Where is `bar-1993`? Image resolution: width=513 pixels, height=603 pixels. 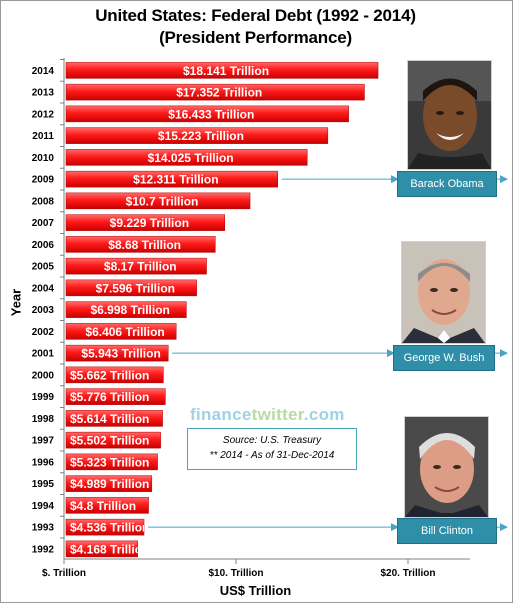 bar-1993 is located at coordinates (105, 527).